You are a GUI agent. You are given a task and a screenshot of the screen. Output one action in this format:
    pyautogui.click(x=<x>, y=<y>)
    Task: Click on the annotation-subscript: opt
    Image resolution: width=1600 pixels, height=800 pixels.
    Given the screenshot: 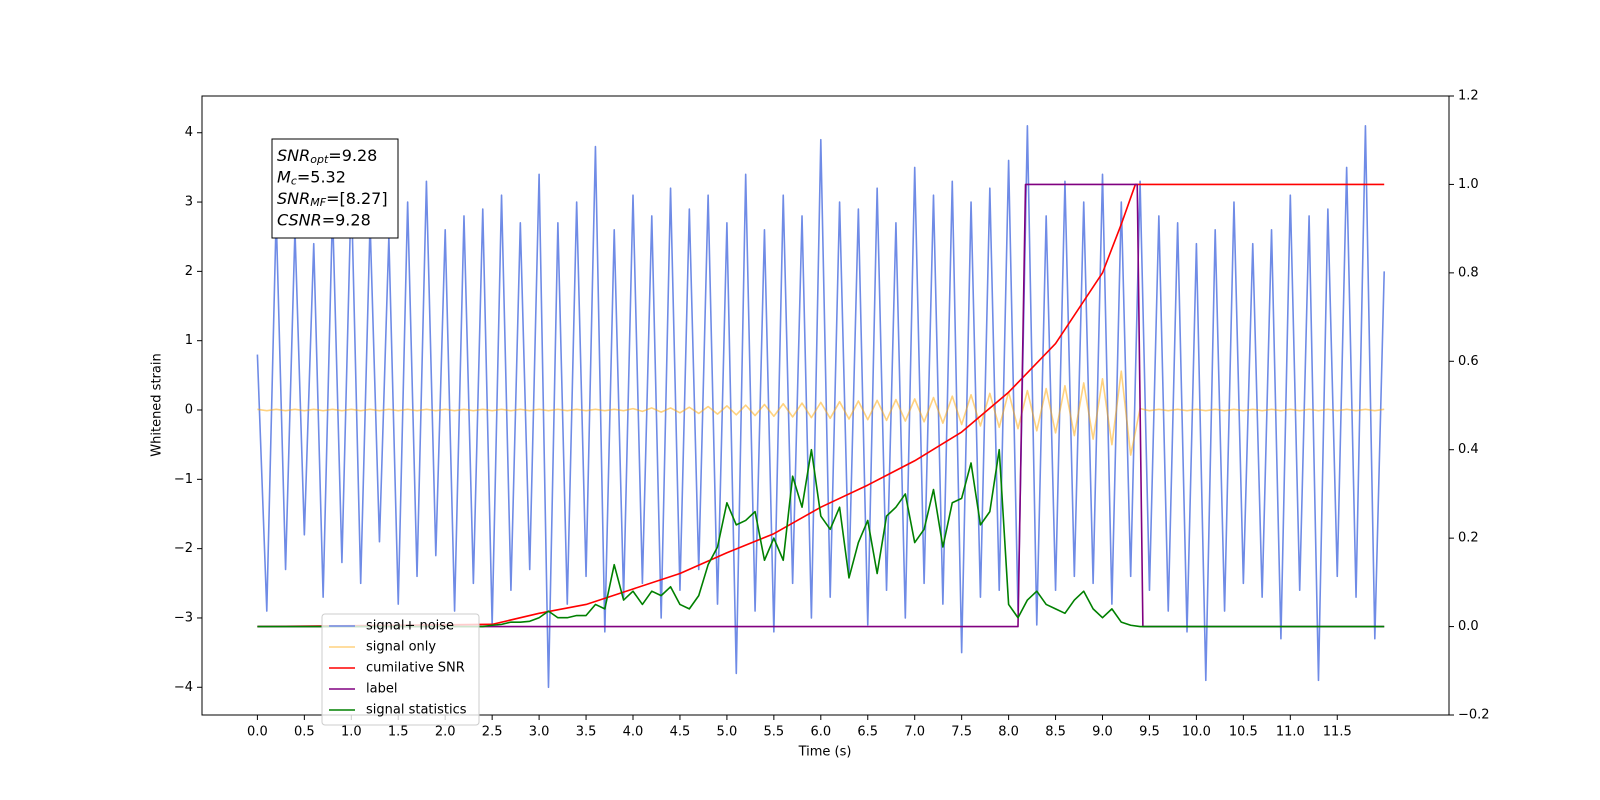 What is the action you would take?
    pyautogui.click(x=319, y=159)
    